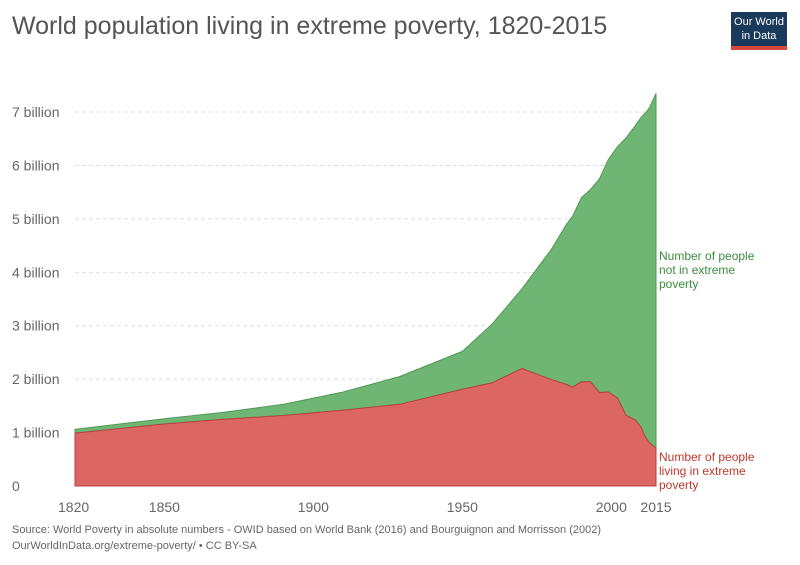 The image size is (800, 565). What do you see at coordinates (35, 272) in the screenshot?
I see `y-tick-label: 4 billion` at bounding box center [35, 272].